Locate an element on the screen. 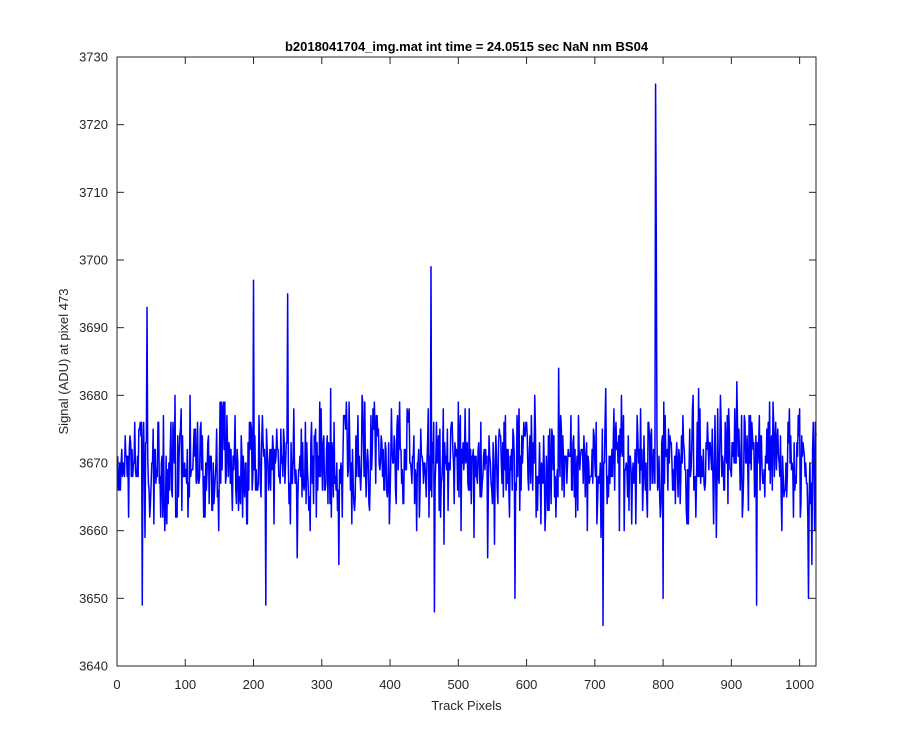  y-tick-label: 3680 is located at coordinates (93, 395).